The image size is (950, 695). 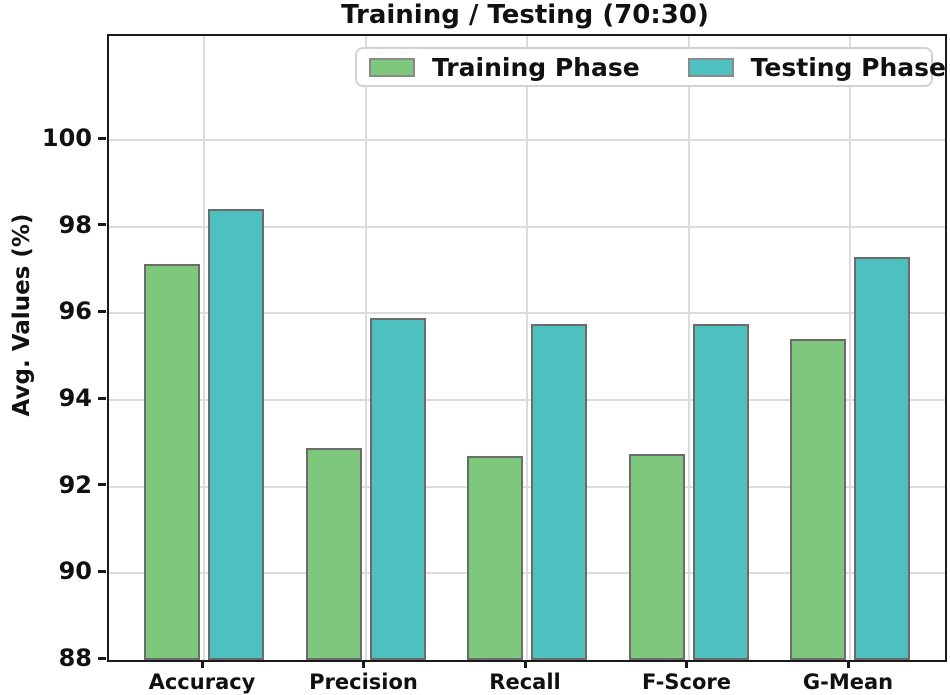 What do you see at coordinates (75, 658) in the screenshot?
I see `y-tick-label: 88` at bounding box center [75, 658].